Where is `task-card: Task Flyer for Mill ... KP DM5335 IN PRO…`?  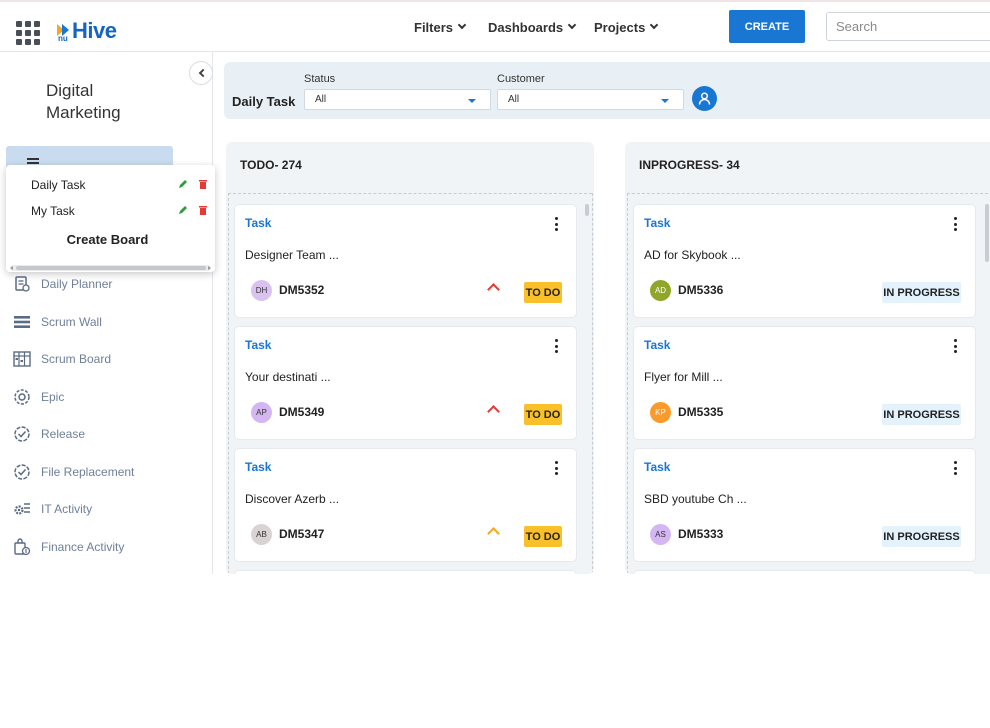
task-card: Task Flyer for Mill ... KP DM5335 IN PRO… is located at coordinates (804, 383).